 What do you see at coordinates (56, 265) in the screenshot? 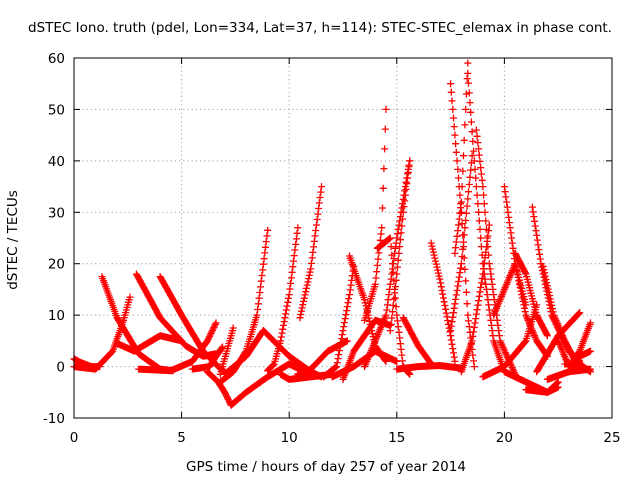
I see `y-tick-label: 20` at bounding box center [56, 265].